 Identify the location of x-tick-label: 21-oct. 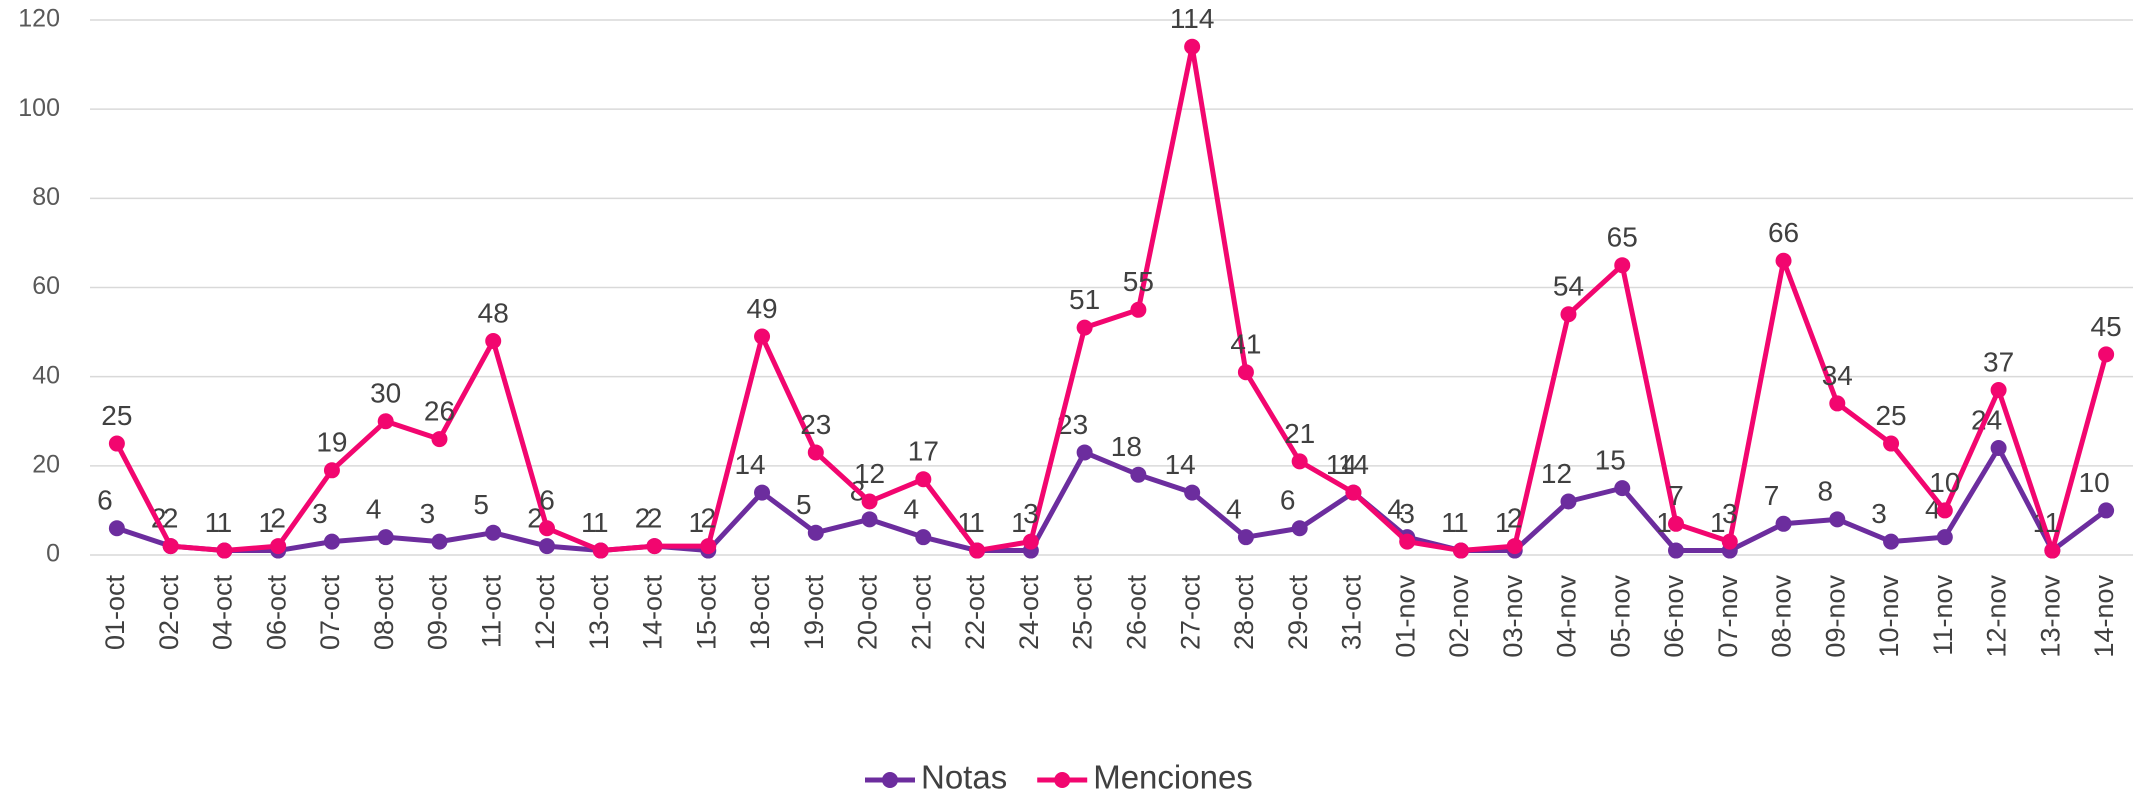
(921, 613).